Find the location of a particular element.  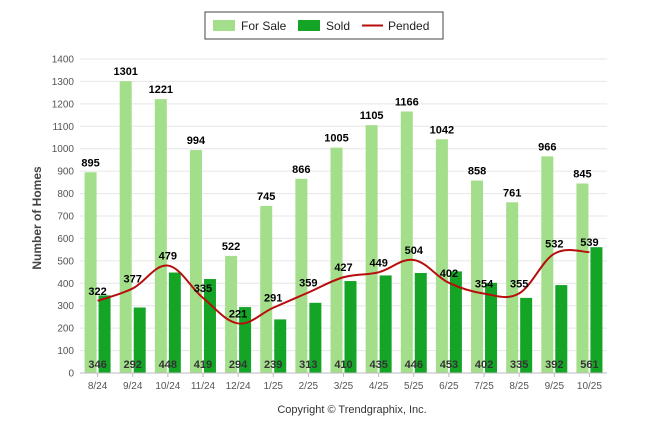

x-tick-label: 9/25 is located at coordinates (555, 386).